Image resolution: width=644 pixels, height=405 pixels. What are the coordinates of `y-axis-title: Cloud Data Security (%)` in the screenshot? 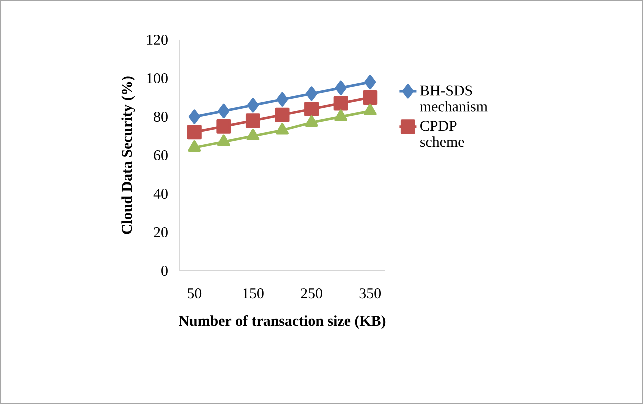 It's located at (129, 155).